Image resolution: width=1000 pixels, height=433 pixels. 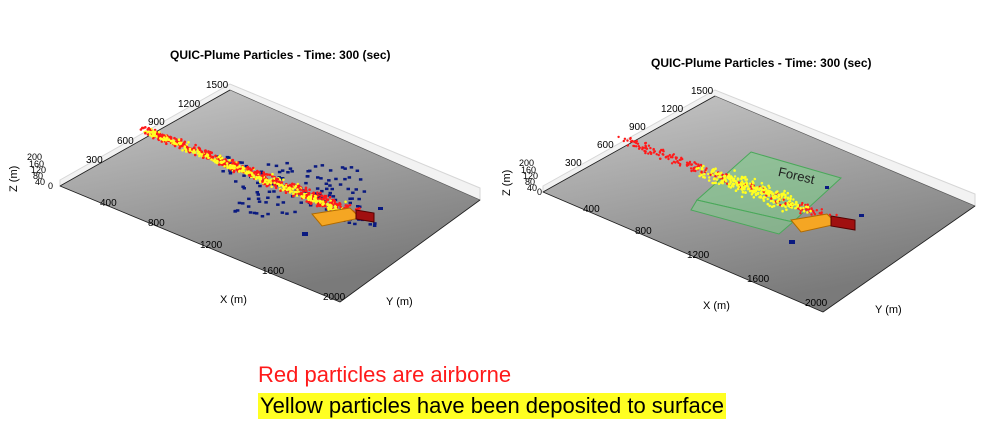 What do you see at coordinates (156, 122) in the screenshot?
I see `y-tick: 900` at bounding box center [156, 122].